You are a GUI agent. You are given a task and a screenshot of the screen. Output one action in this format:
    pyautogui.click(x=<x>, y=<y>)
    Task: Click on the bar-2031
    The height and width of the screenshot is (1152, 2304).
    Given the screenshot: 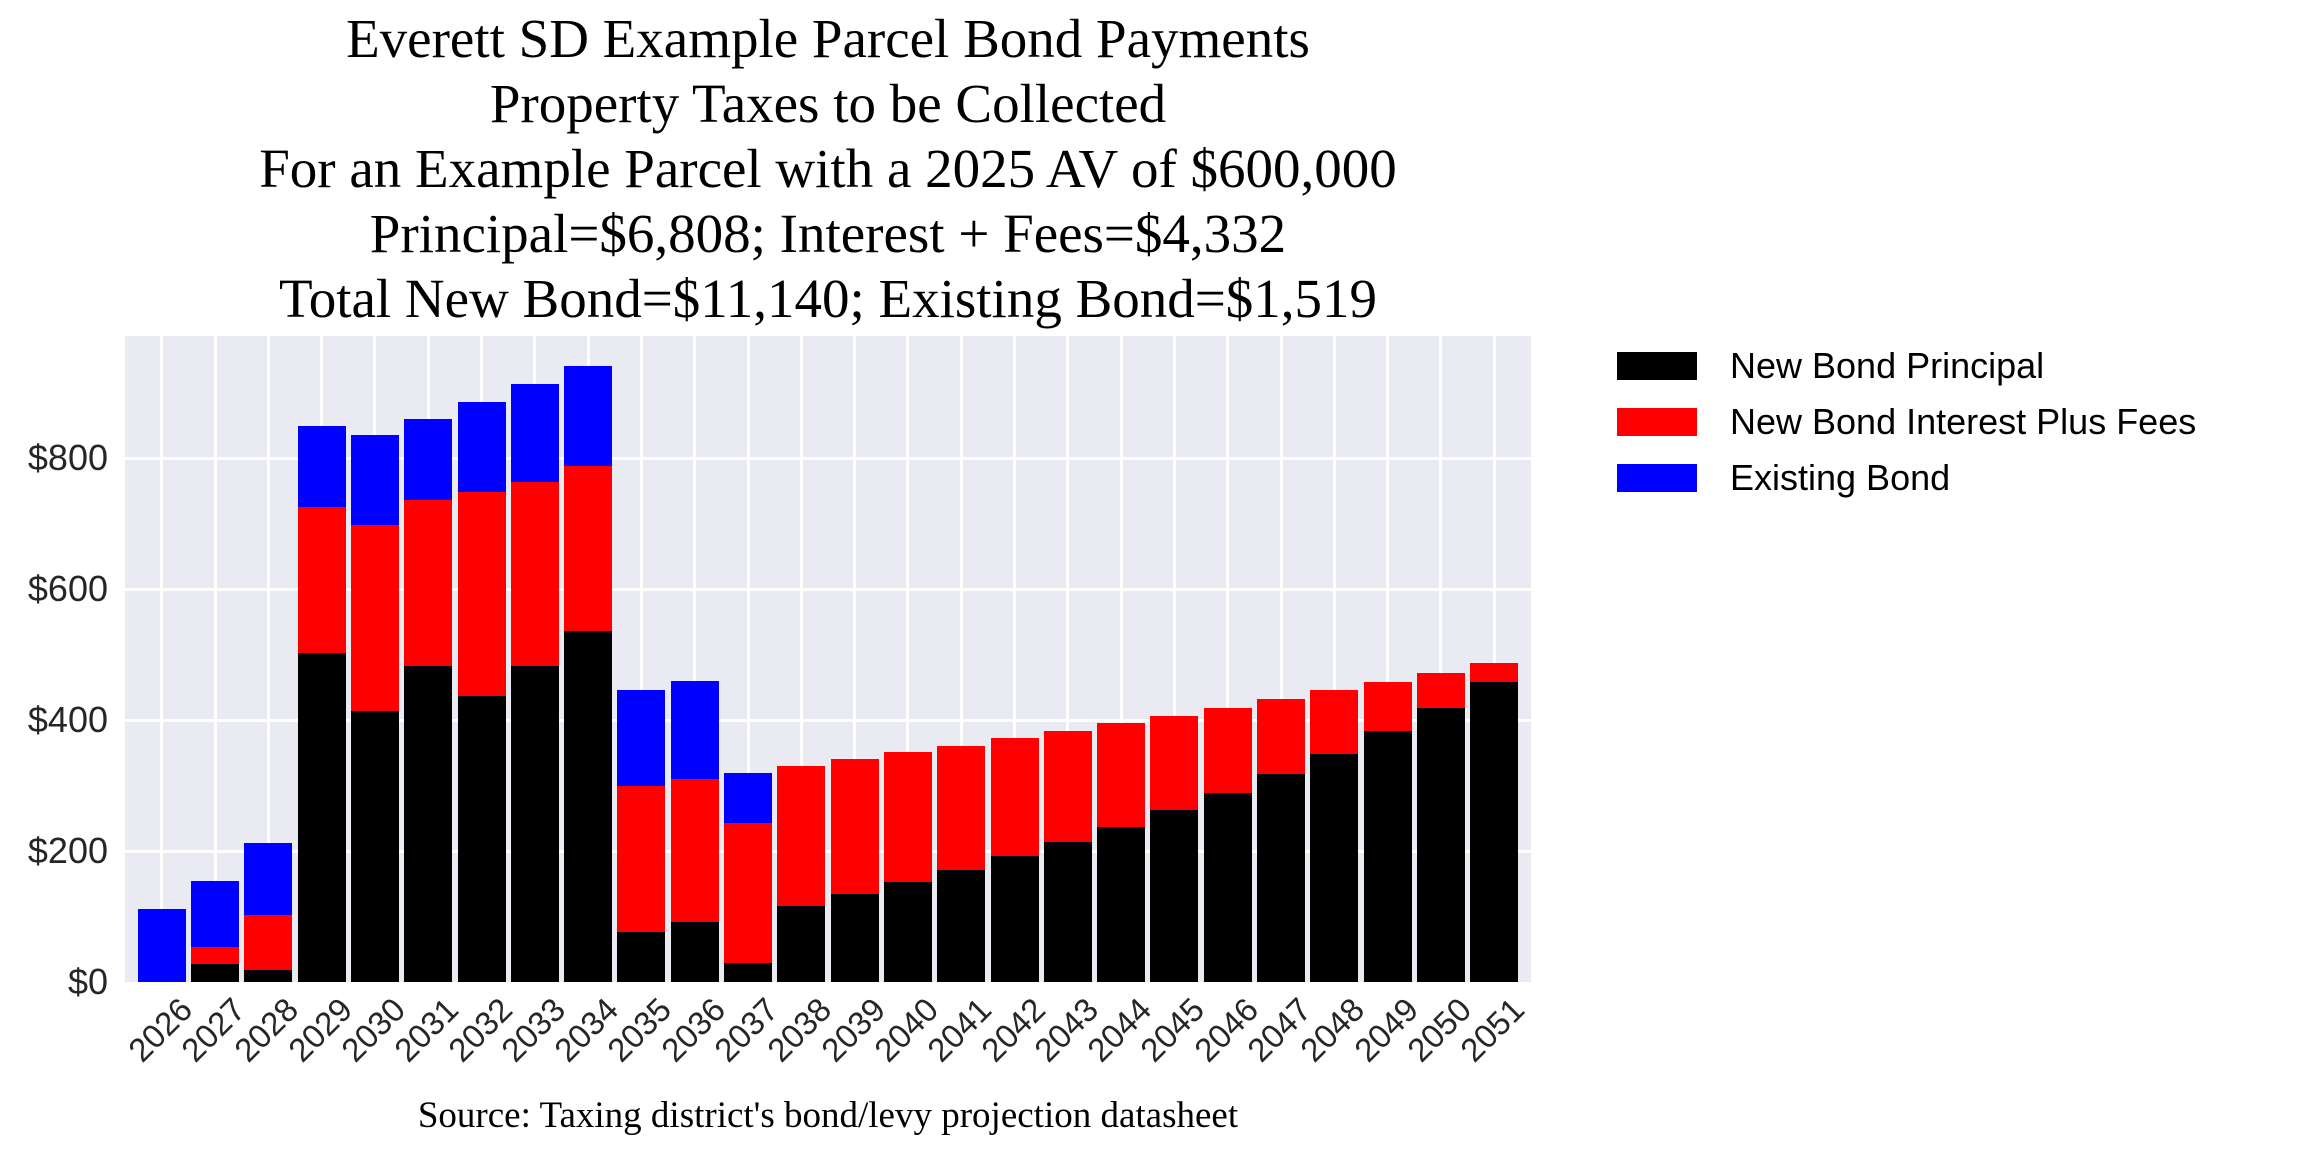 What is the action you would take?
    pyautogui.click(x=428, y=659)
    